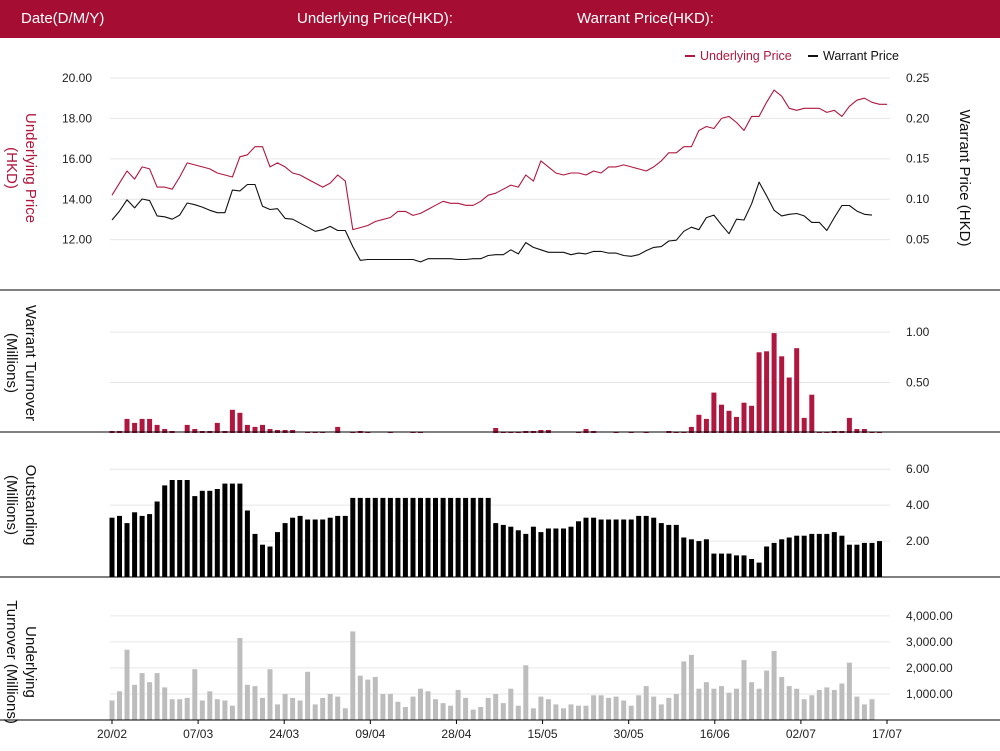  Describe the element at coordinates (30, 168) in the screenshot. I see `left-axis-title: Underlying Price` at that location.